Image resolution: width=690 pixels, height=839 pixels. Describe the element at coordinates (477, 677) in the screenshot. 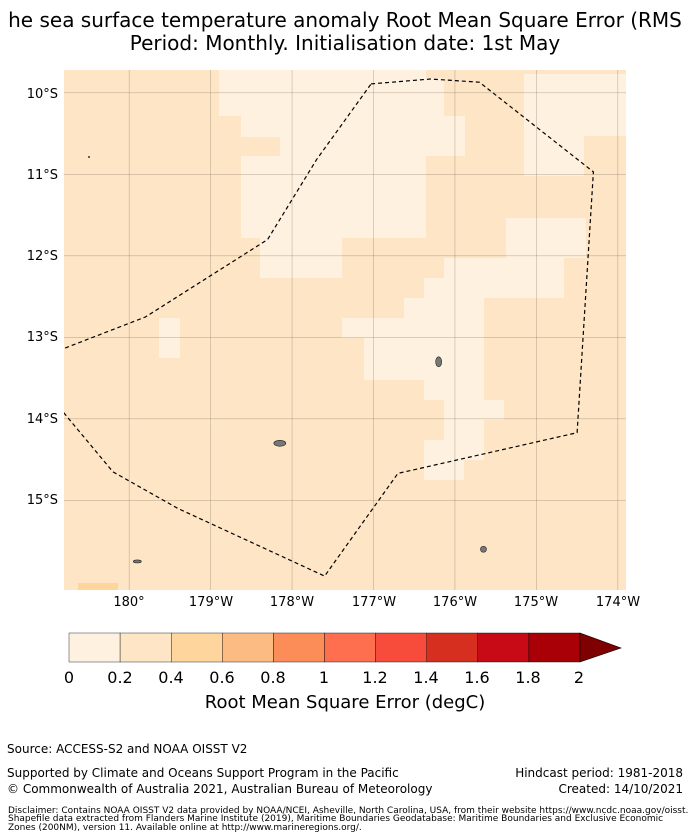

I see `cbar-tick-1.6: 1.6` at that location.